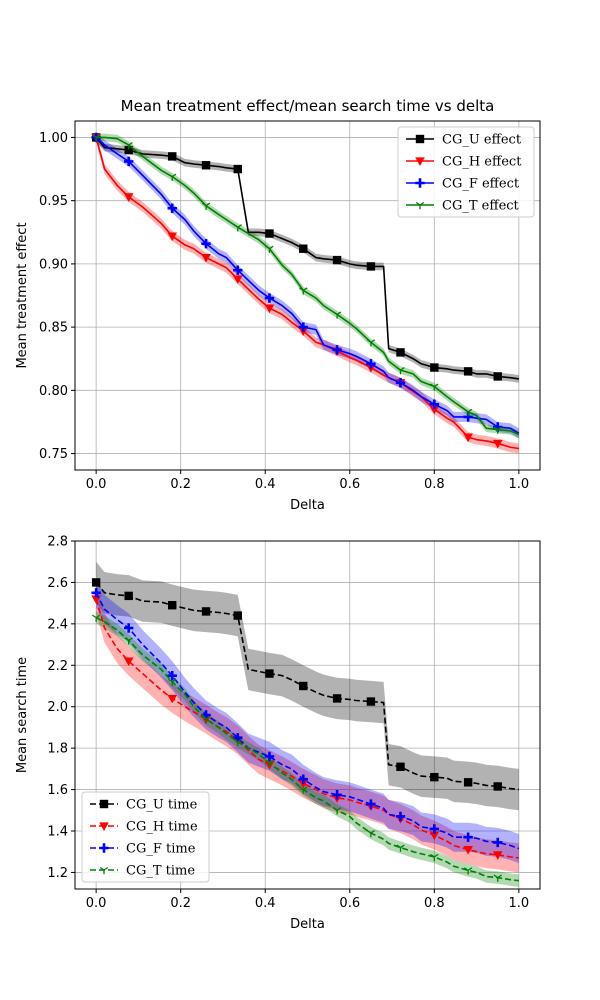 The width and height of the screenshot is (600, 1000). Describe the element at coordinates (53, 264) in the screenshot. I see `panel0-y-tick-label: 0.90` at that location.